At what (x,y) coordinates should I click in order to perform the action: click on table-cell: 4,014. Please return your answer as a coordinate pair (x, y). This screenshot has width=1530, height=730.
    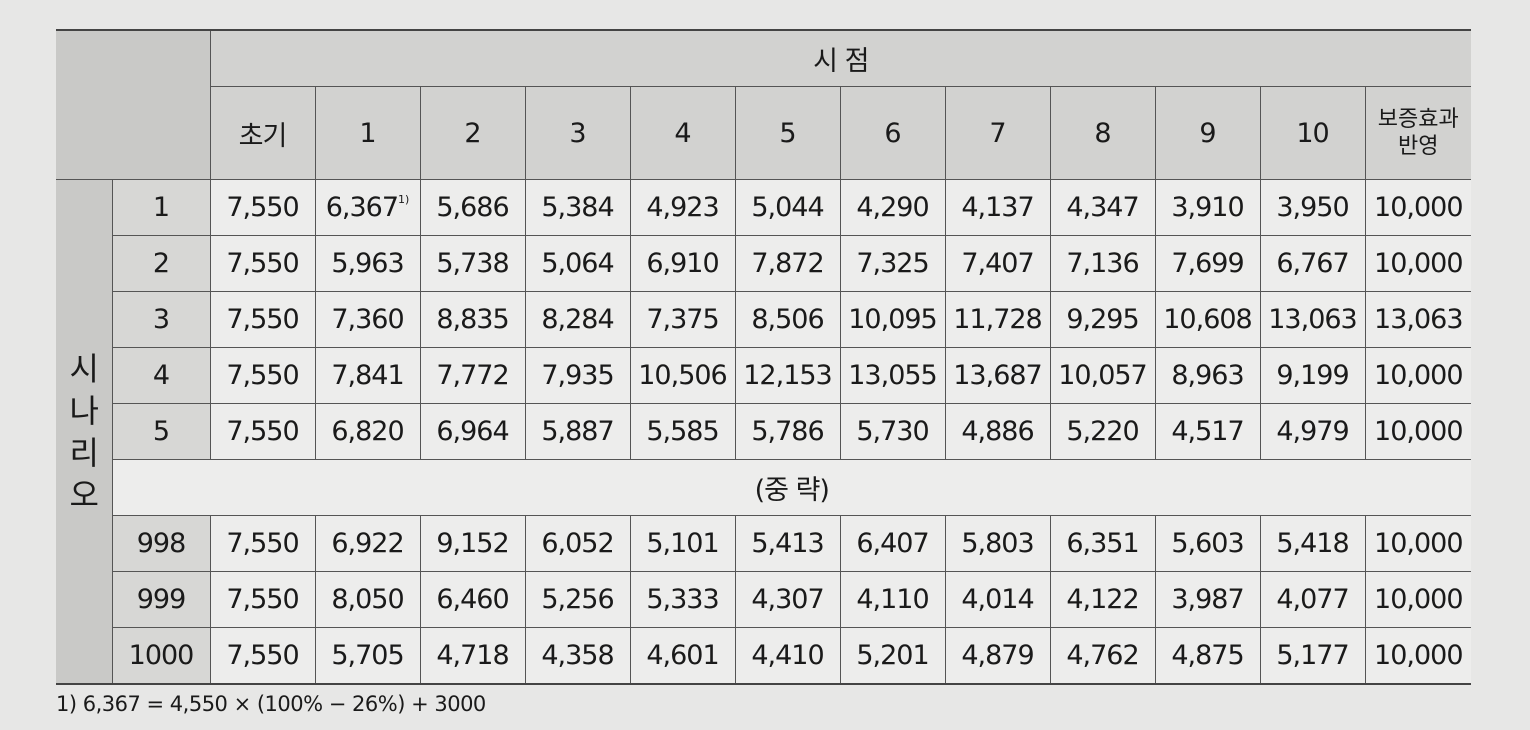
    Looking at the image, I should click on (997, 599).